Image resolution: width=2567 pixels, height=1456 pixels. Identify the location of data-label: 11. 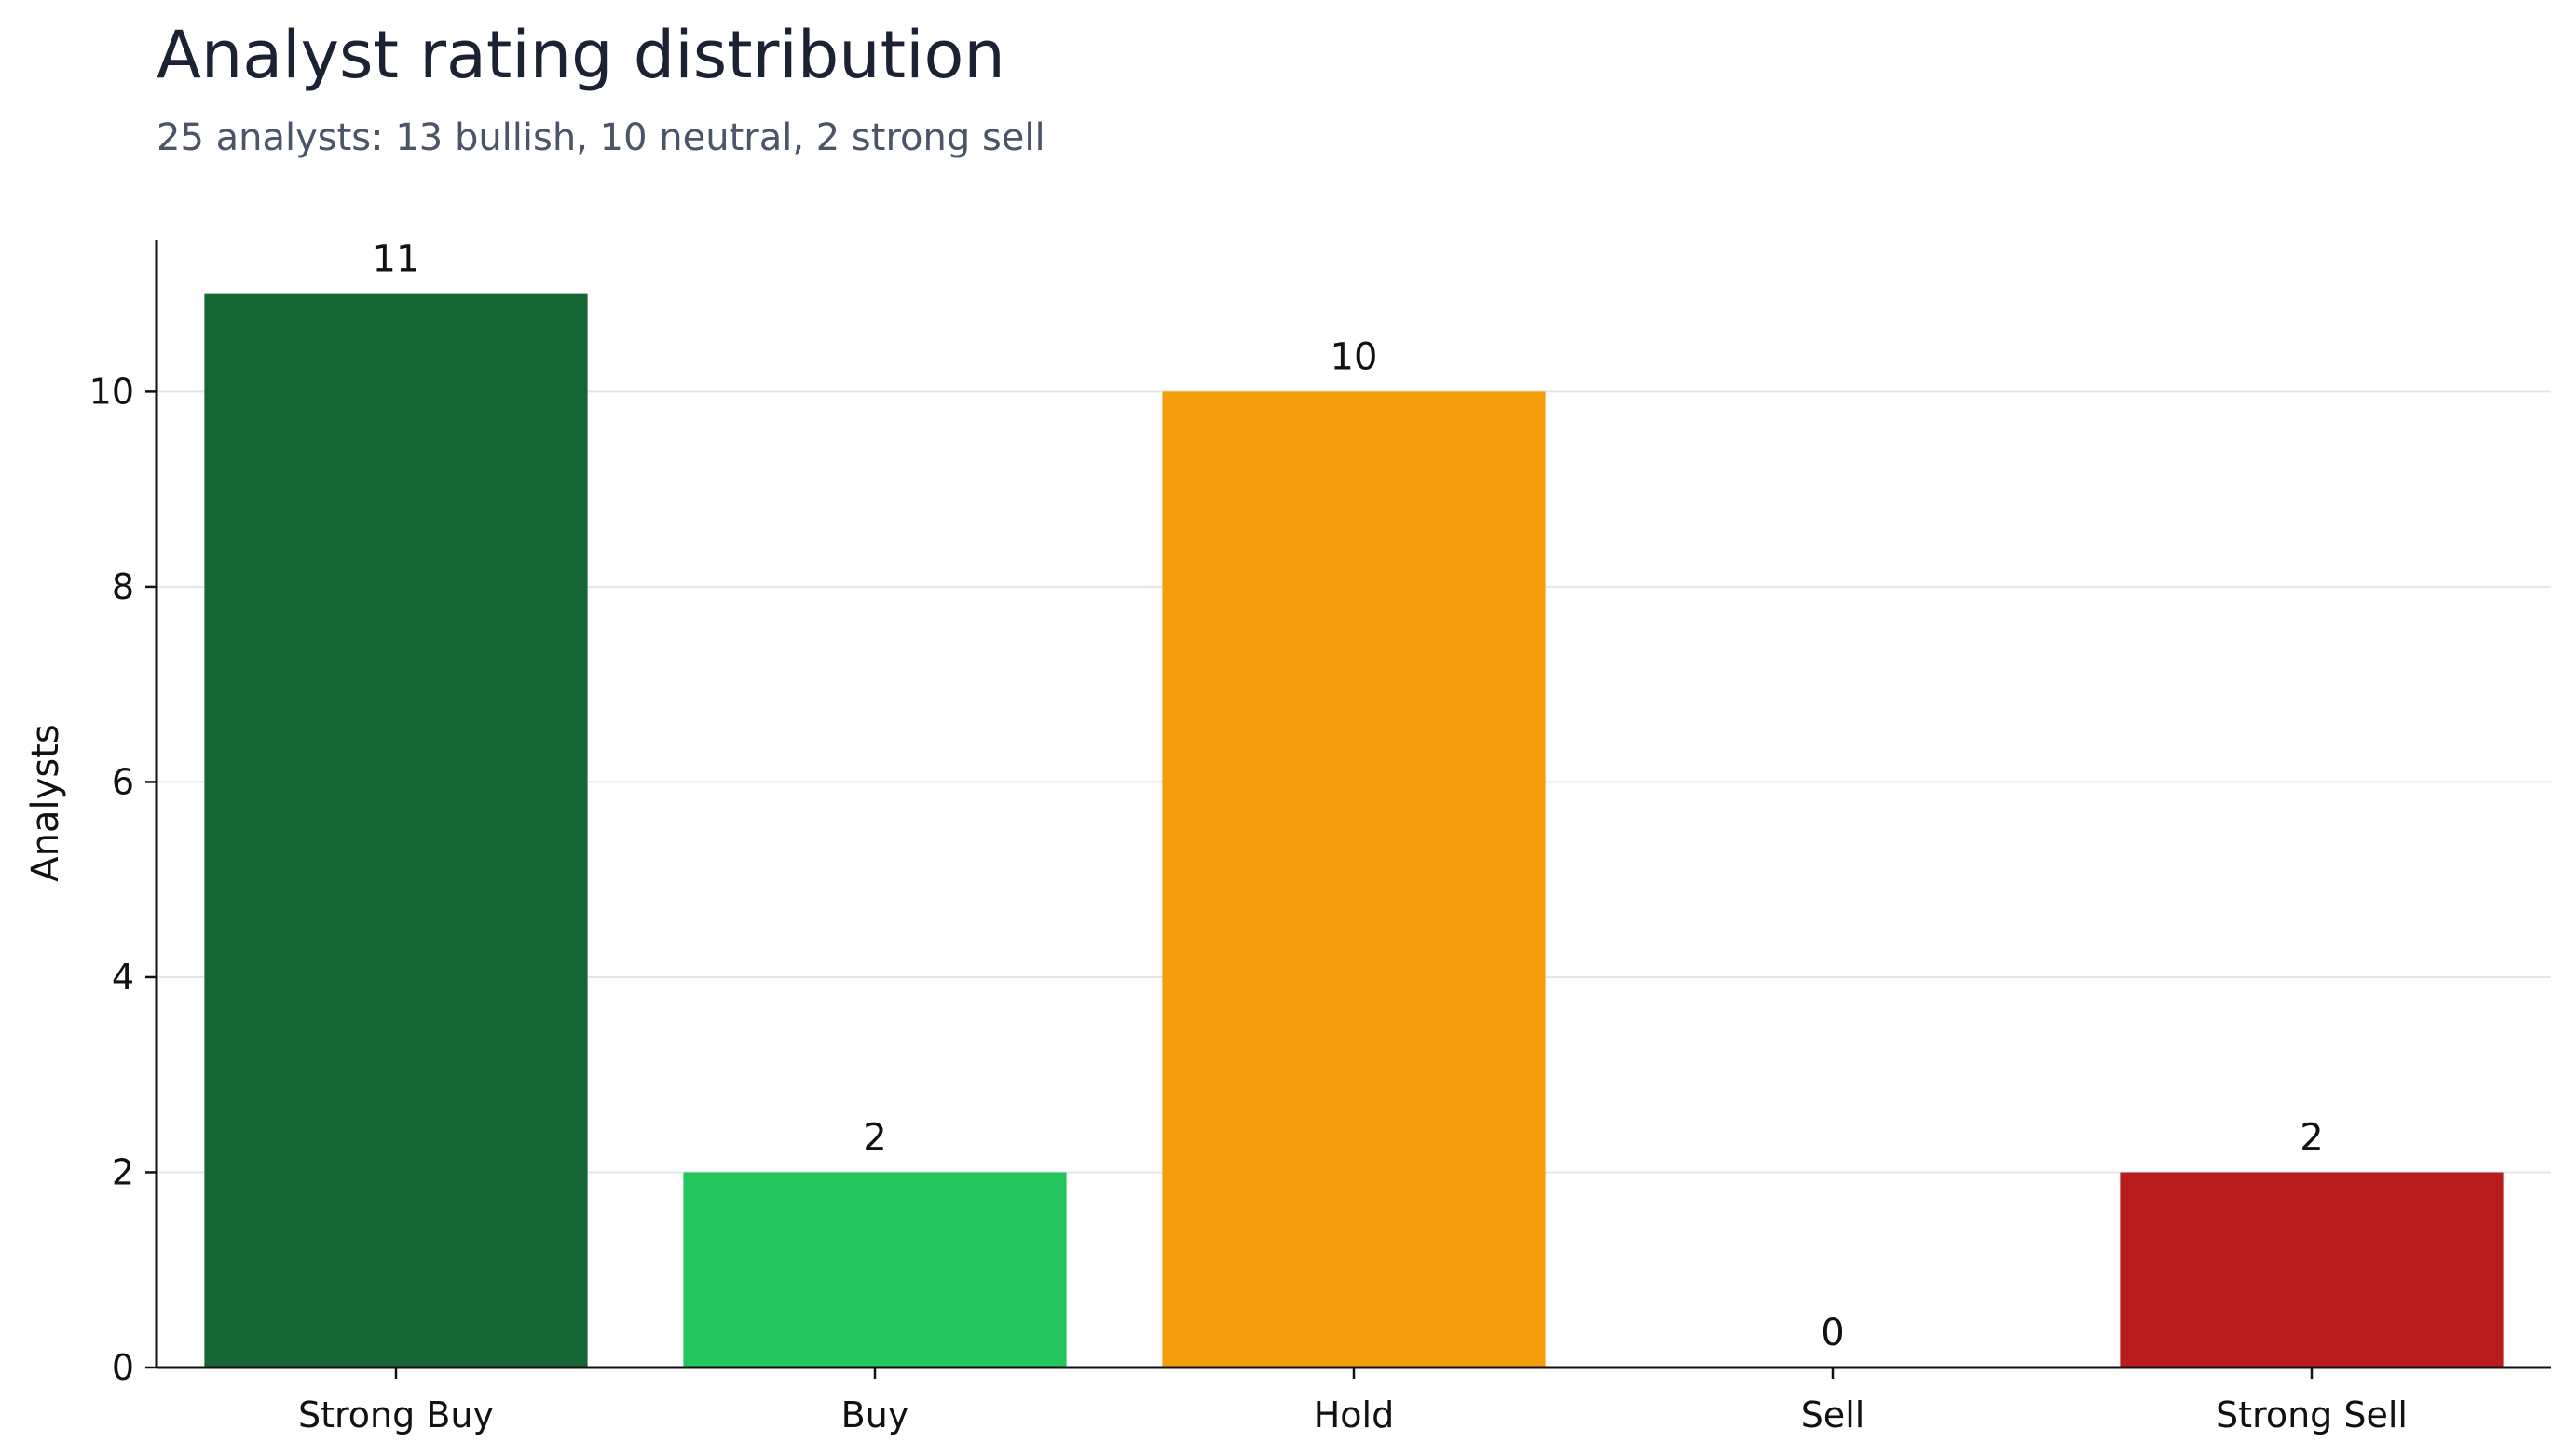
(396, 259).